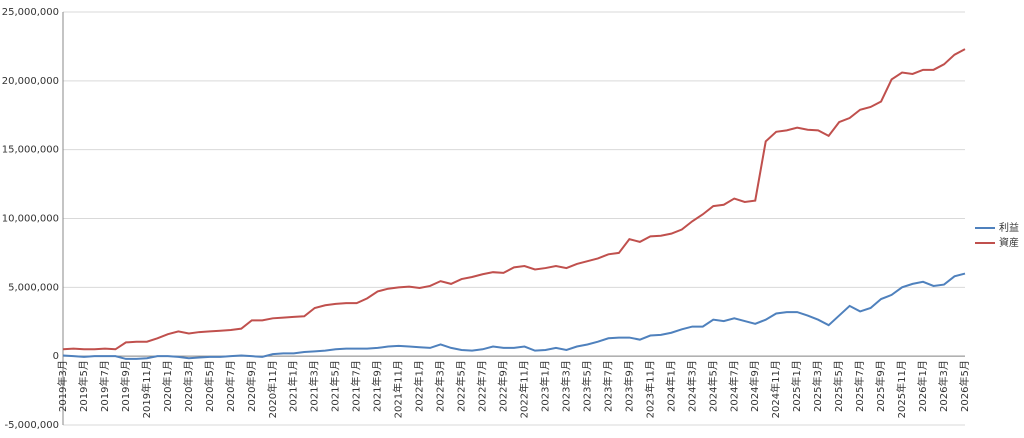  I want to click on y-tick-label: 15,000,000, so click(30, 150).